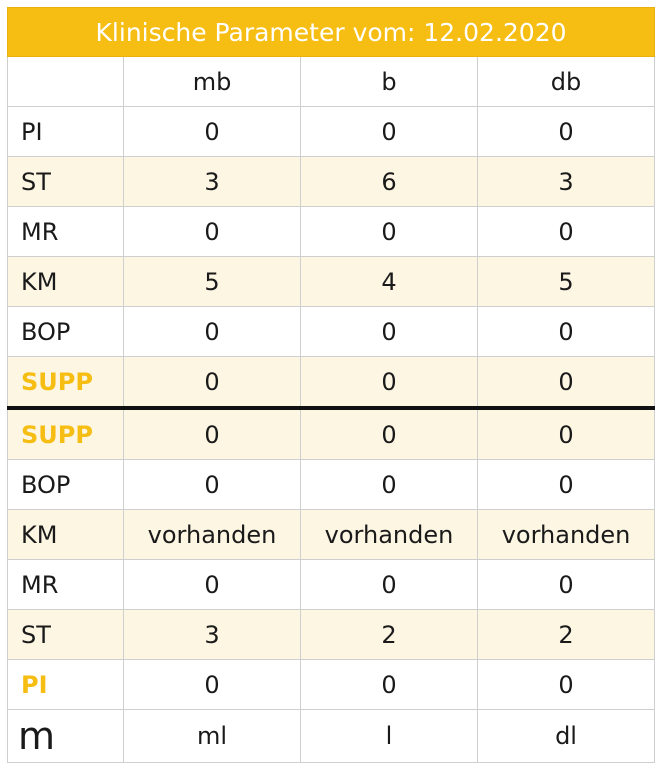 This screenshot has width=656, height=763. What do you see at coordinates (566, 281) in the screenshot?
I see `cell-db: 5` at bounding box center [566, 281].